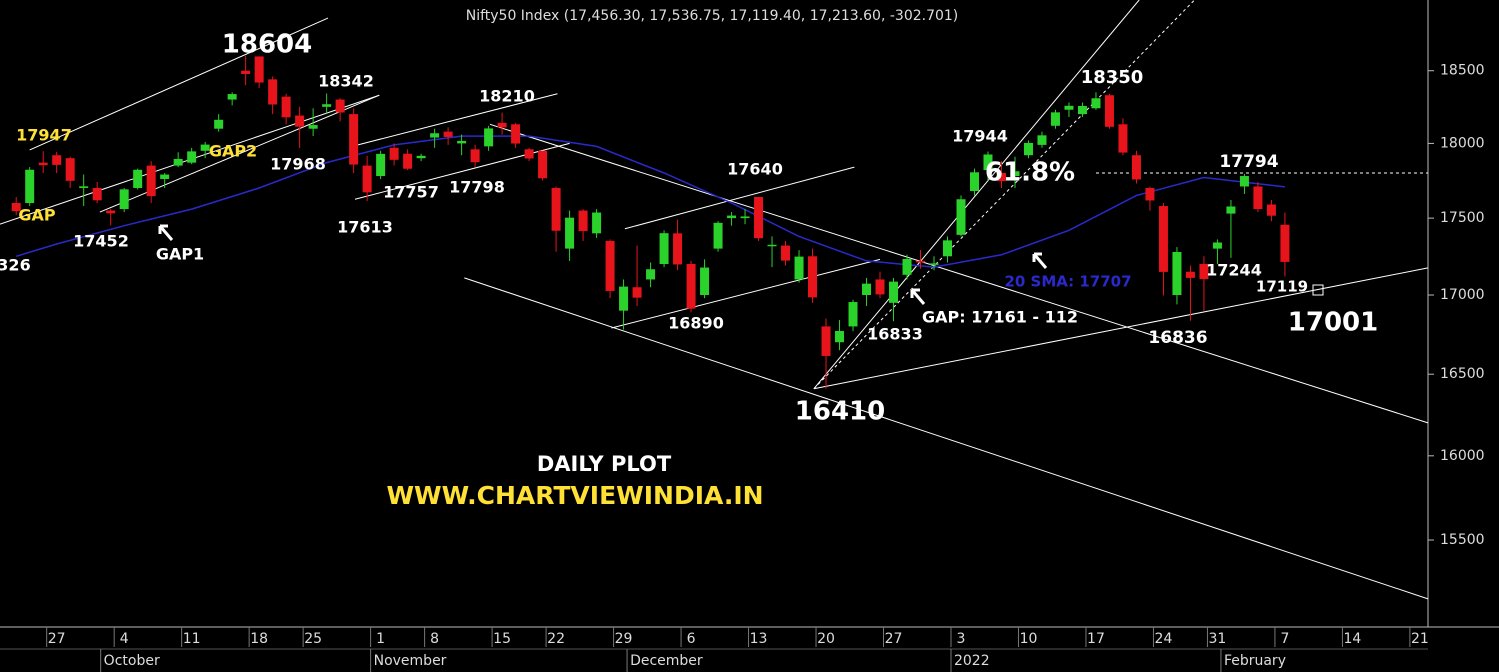  Describe the element at coordinates (434, 639) in the screenshot. I see `x-tick-label: 8` at that location.